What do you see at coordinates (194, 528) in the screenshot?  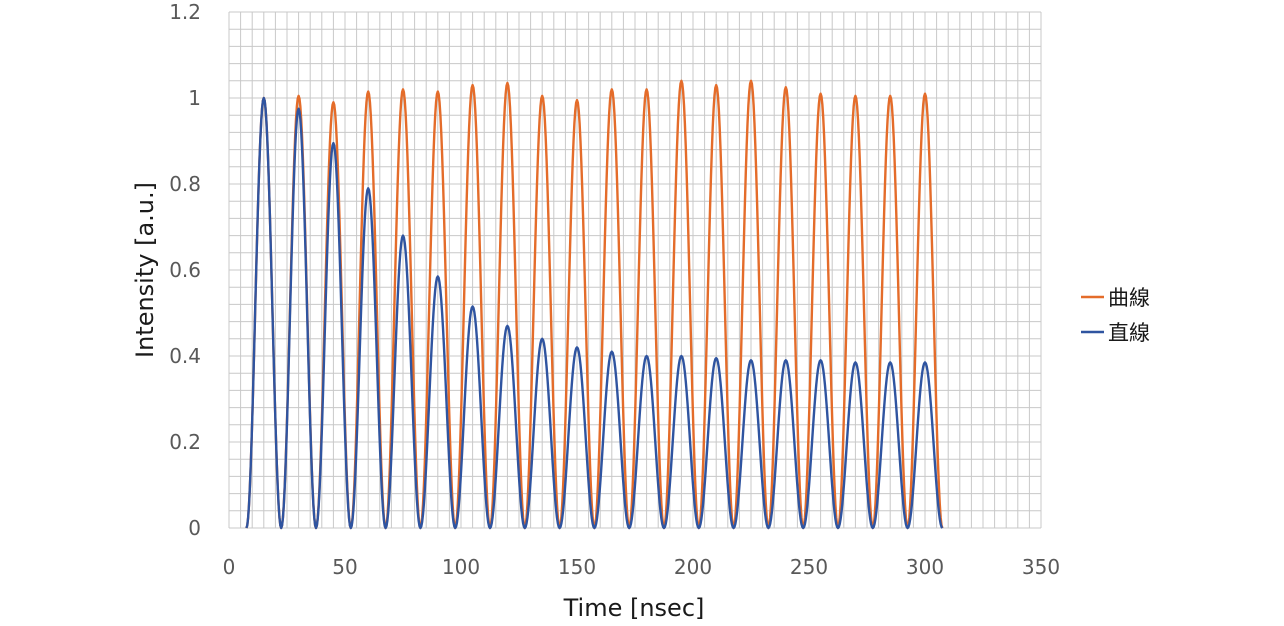 I see `y-tick-label: 0` at bounding box center [194, 528].